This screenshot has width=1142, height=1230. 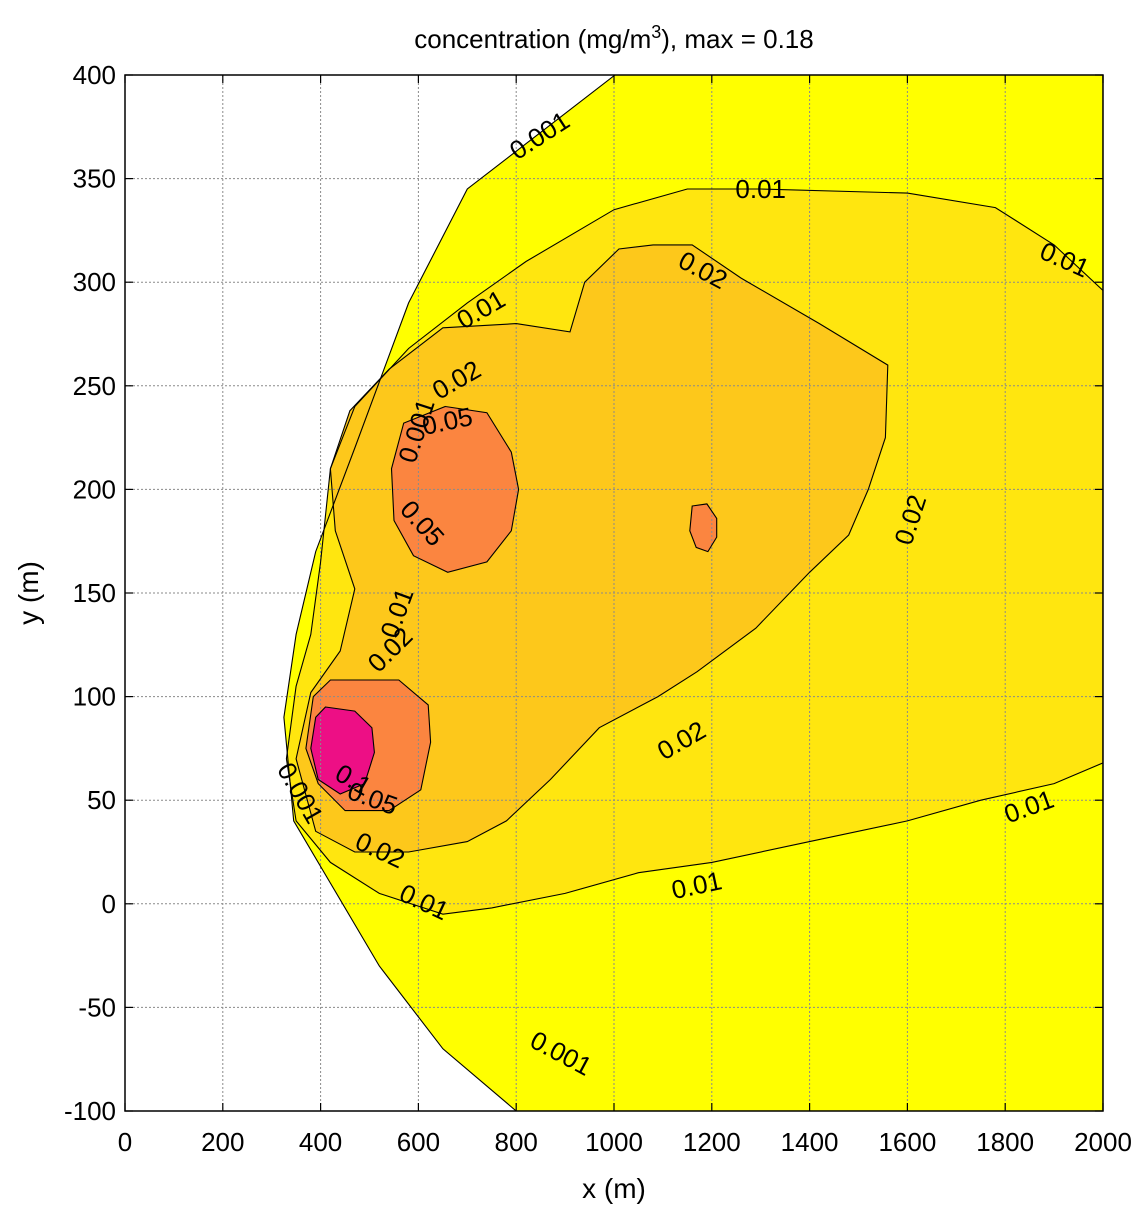 I want to click on contour-label: 0.01, so click(x=760, y=189).